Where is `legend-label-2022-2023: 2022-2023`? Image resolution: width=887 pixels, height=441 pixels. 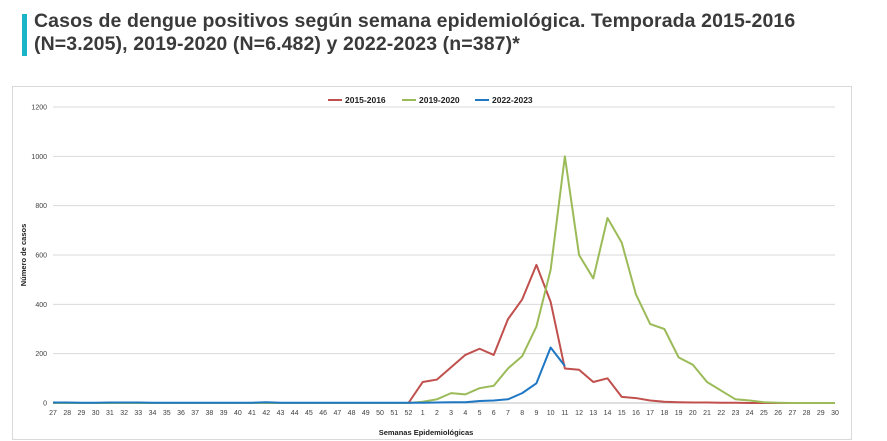
legend-label-2022-2023: 2022-2023 is located at coordinates (512, 100).